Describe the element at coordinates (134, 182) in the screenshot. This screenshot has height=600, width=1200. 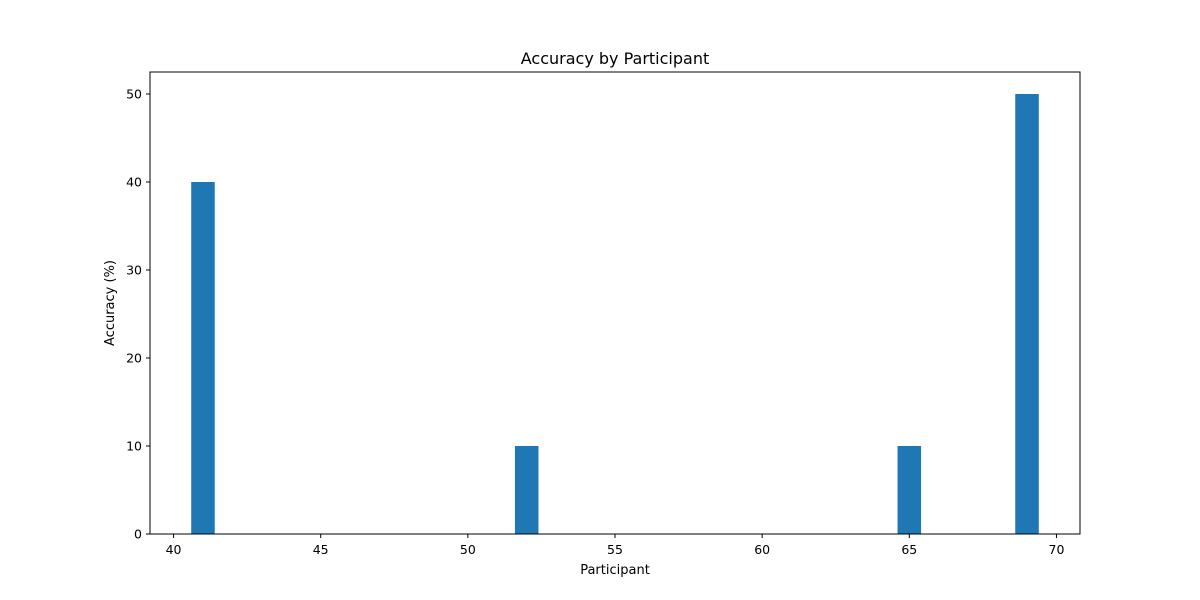
I see `y-tick-label: 40` at that location.